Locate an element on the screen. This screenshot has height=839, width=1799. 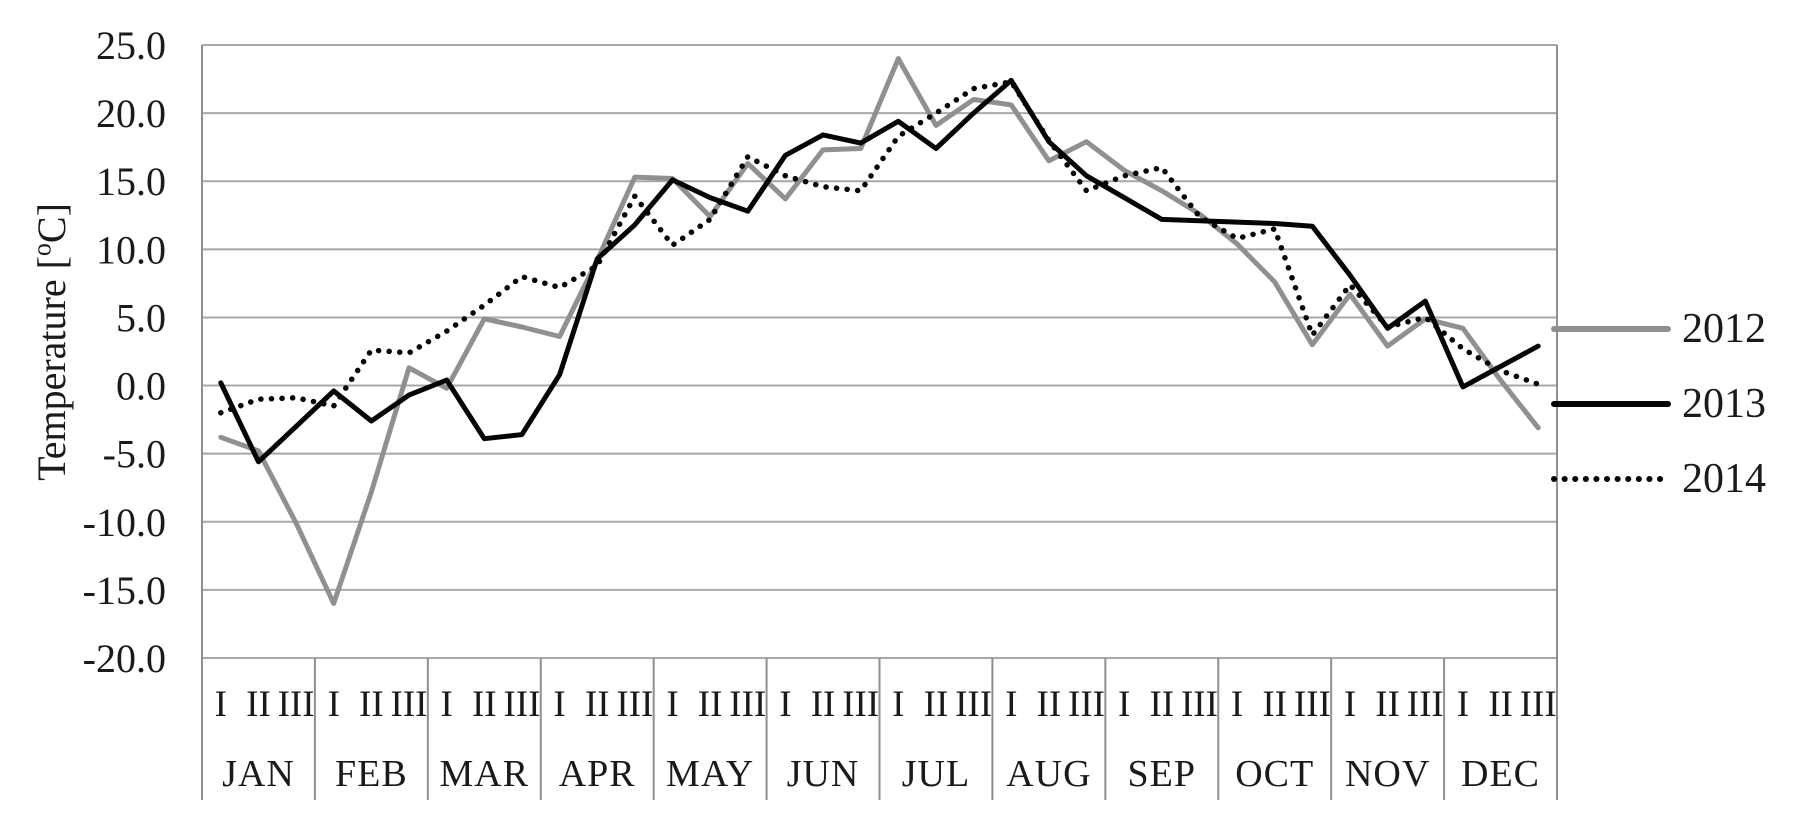
x-tick-decade-DEC-II: II is located at coordinates (1500, 704).